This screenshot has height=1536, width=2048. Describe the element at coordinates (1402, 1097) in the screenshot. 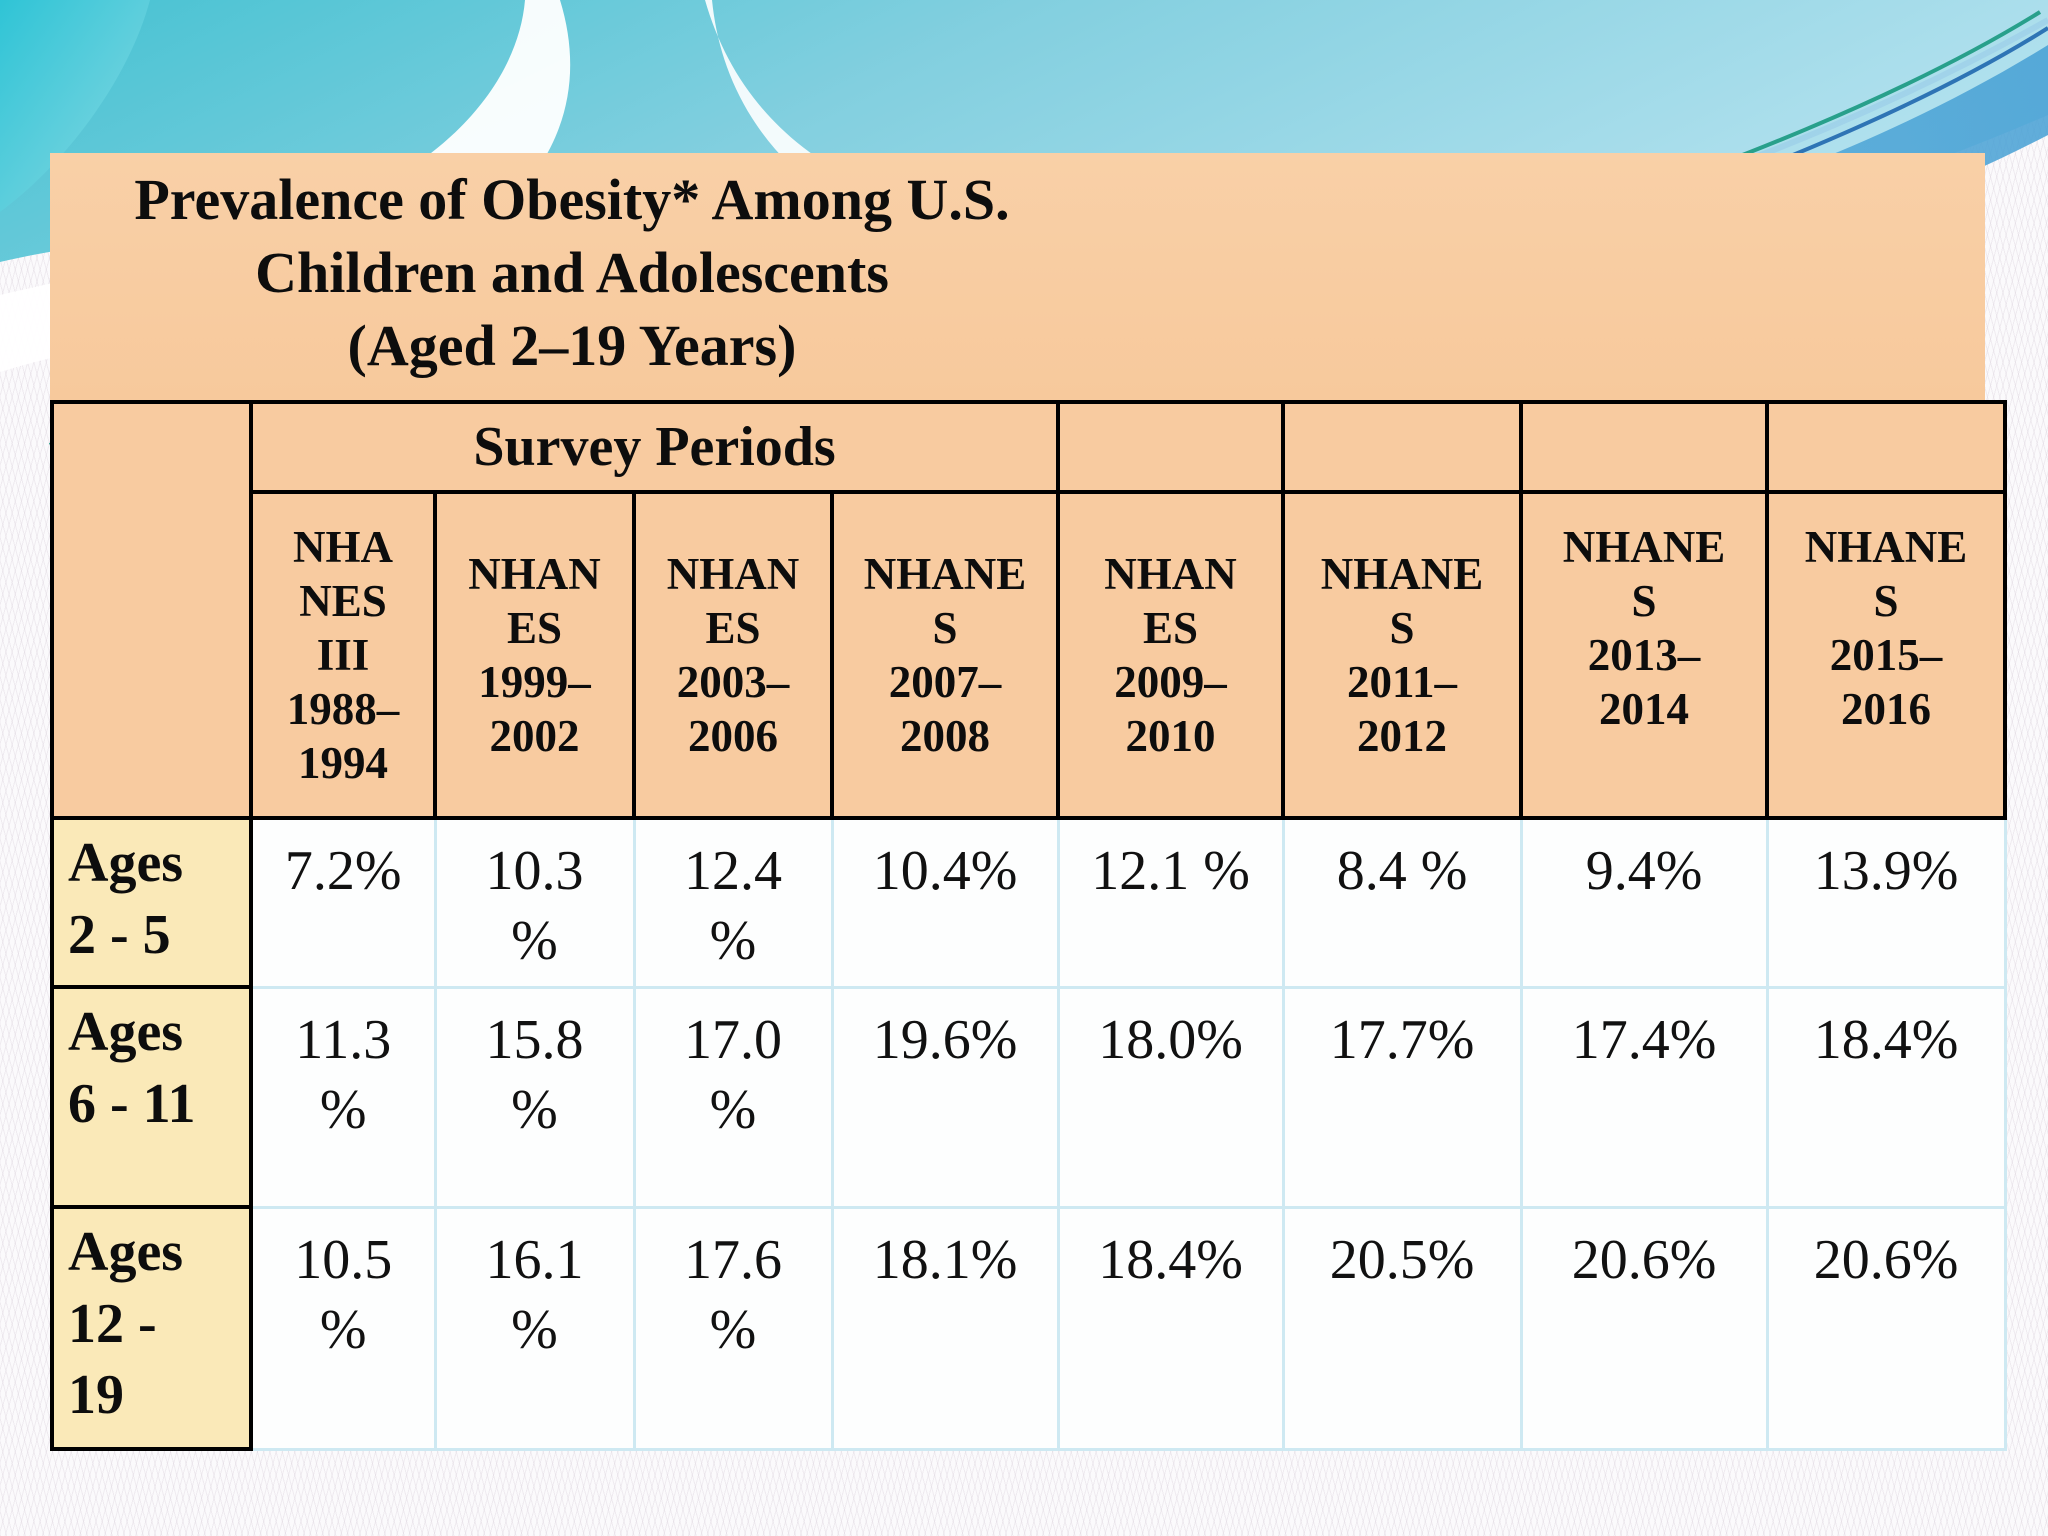

I see `value-cell: 17.7%` at that location.